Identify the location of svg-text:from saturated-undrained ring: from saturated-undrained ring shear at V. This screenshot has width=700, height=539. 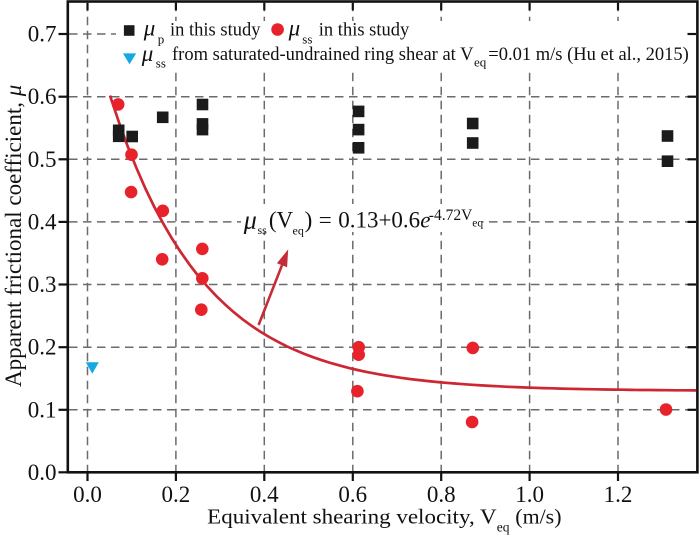
(323, 55).